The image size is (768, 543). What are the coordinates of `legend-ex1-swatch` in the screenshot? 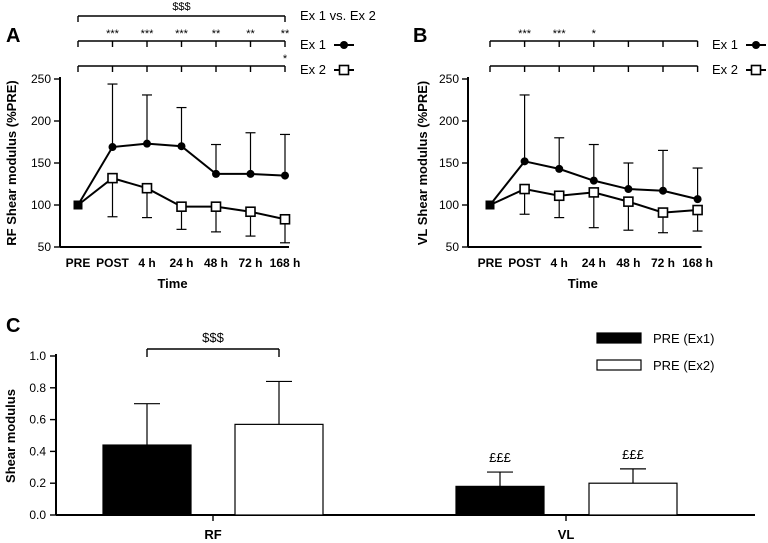 It's located at (619, 338).